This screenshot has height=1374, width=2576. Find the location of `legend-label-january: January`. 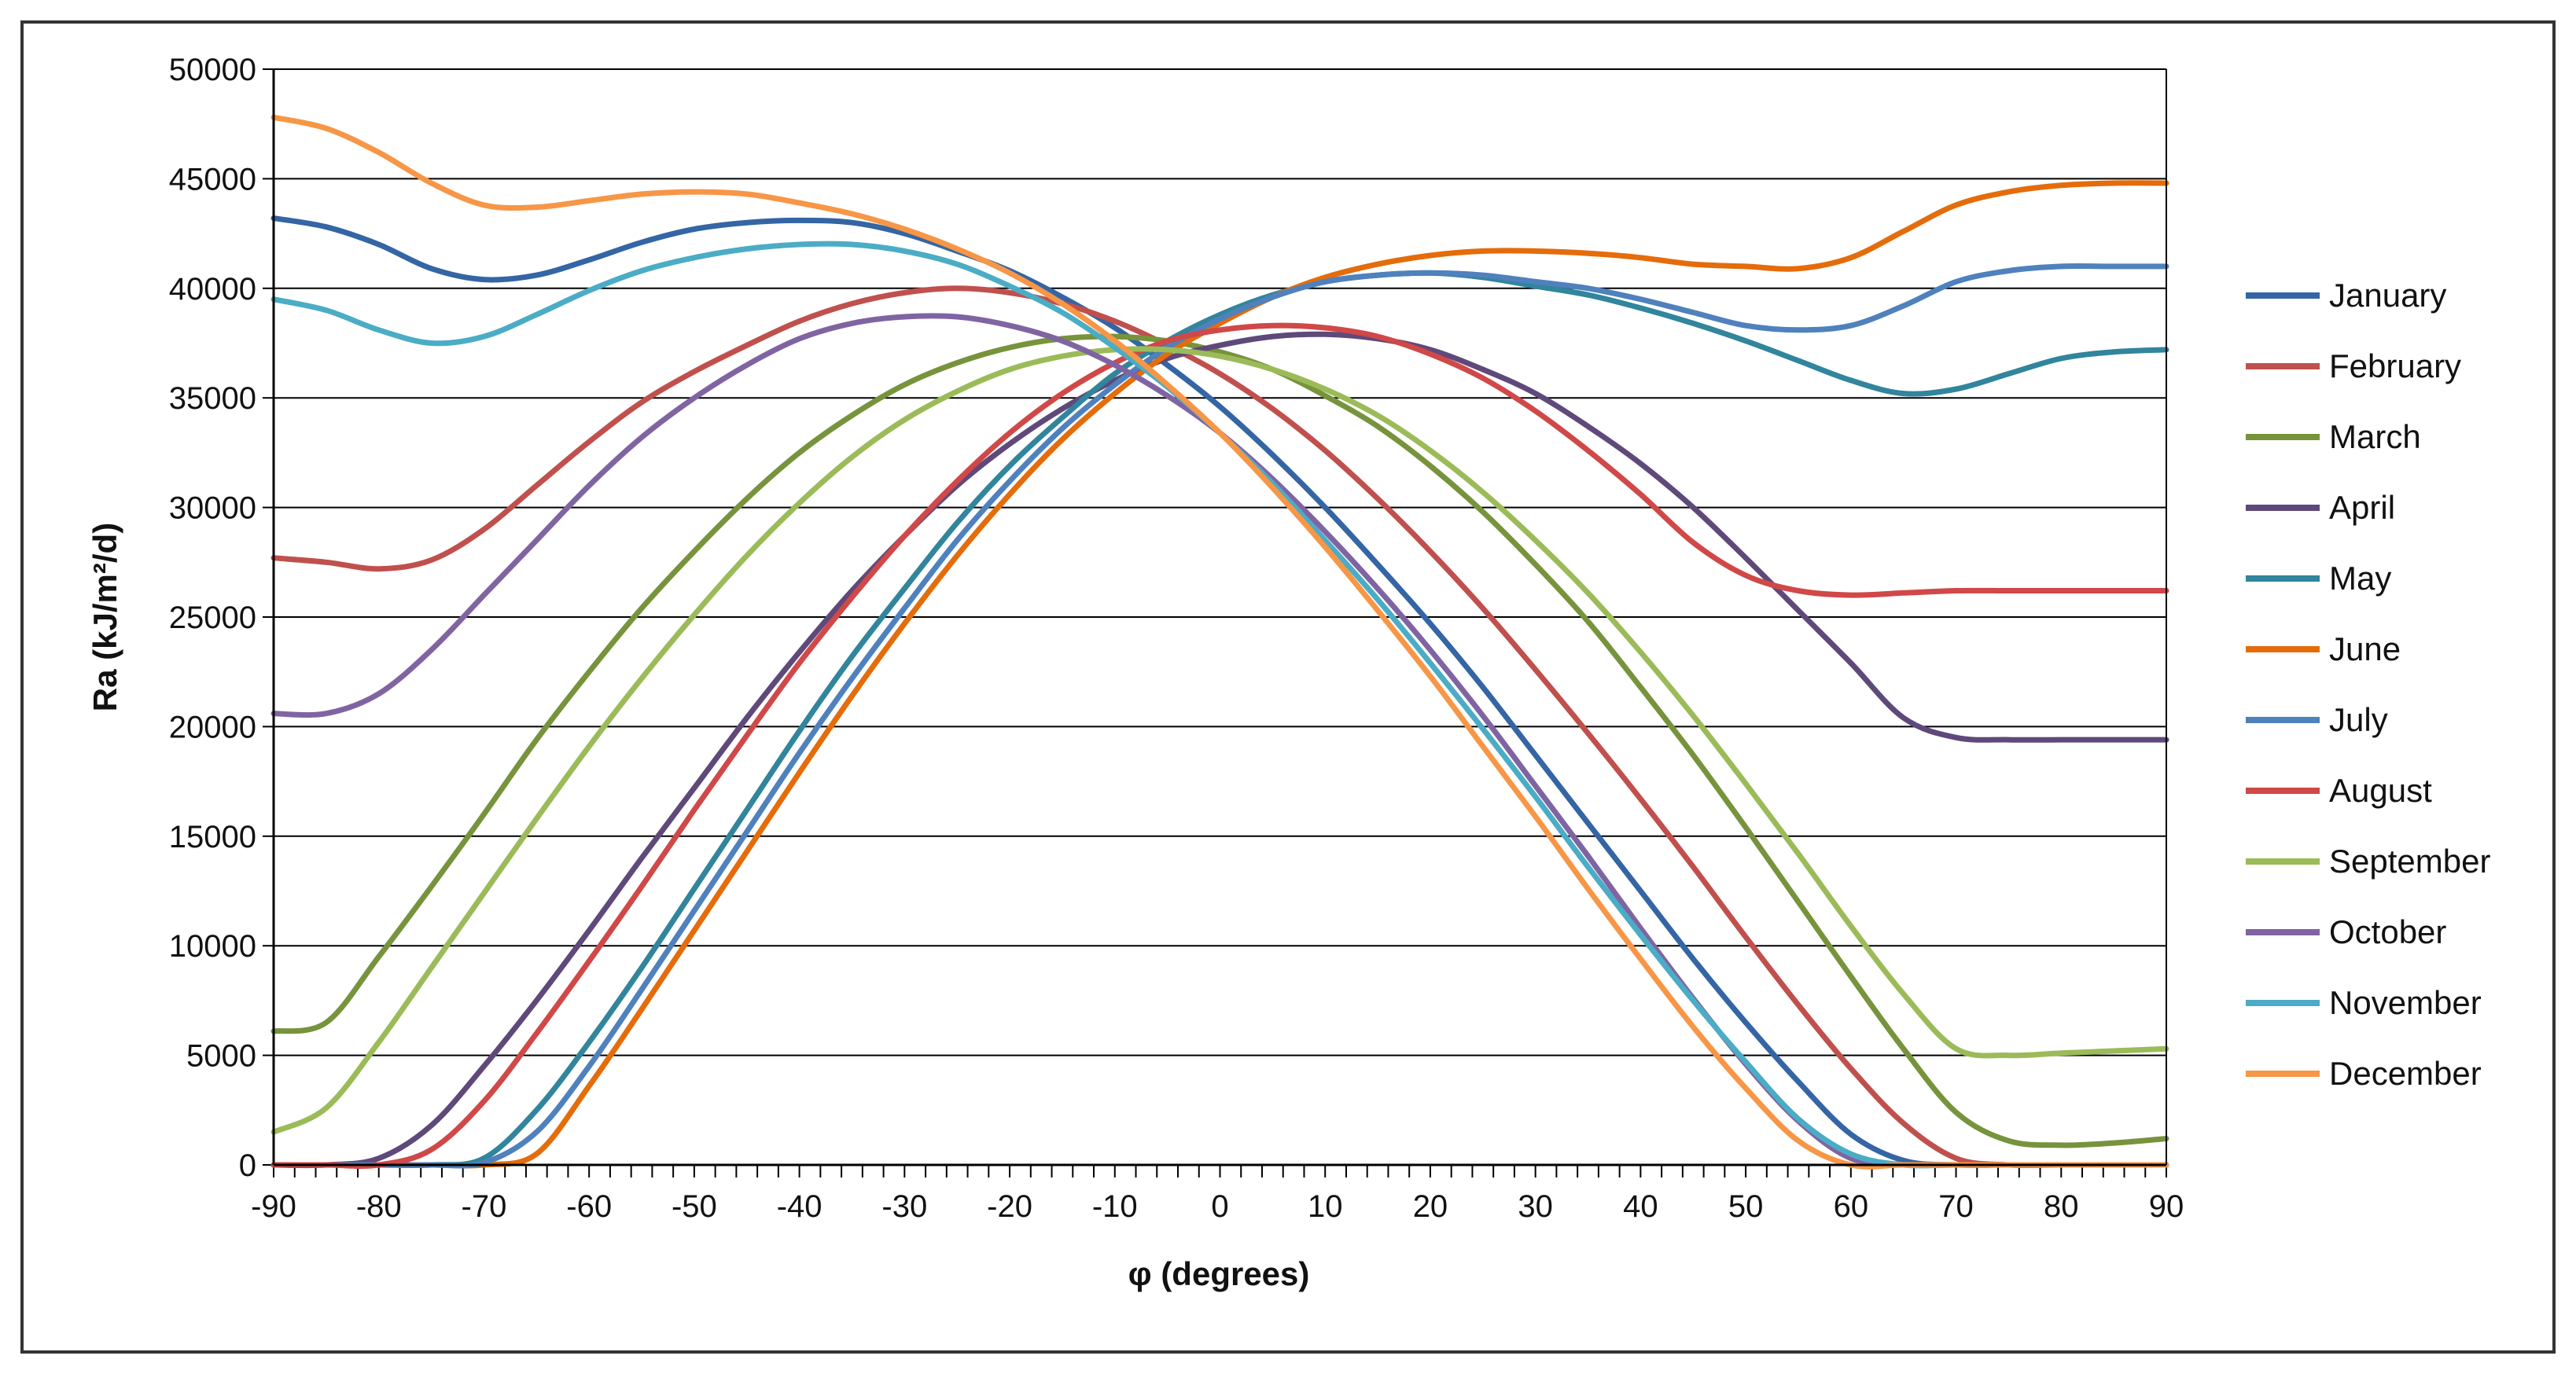

legend-label-january: January is located at coordinates (2387, 295).